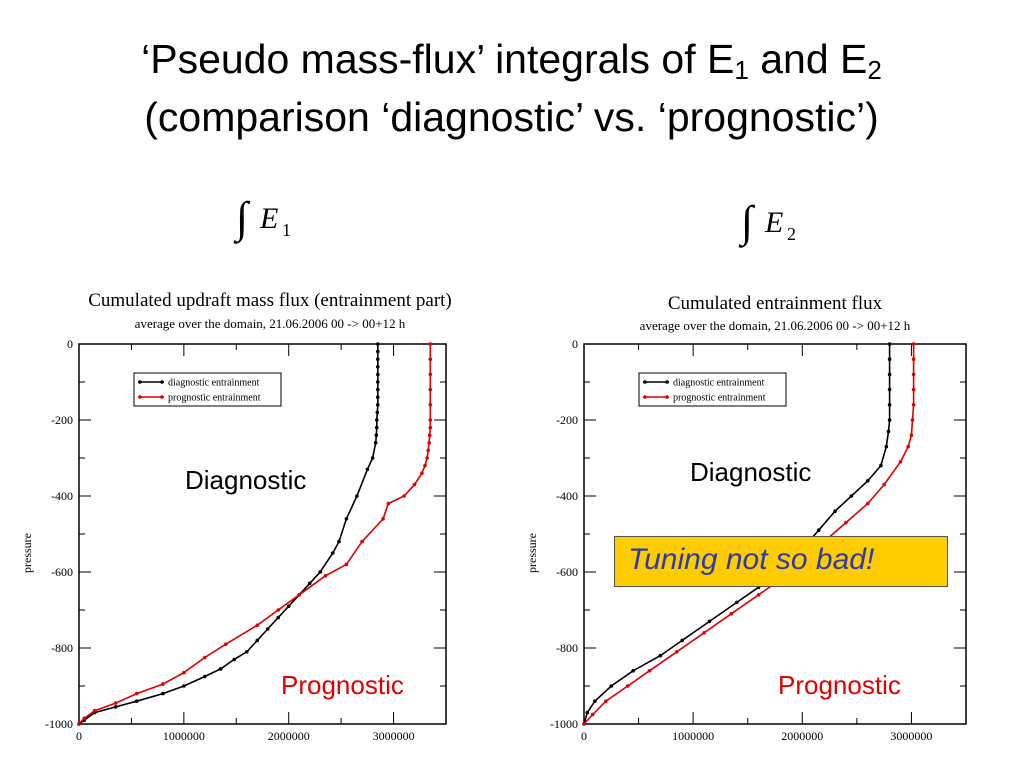 This screenshot has height=767, width=1023. I want to click on chart2-diagnostic-label: Diagnostic, so click(751, 472).